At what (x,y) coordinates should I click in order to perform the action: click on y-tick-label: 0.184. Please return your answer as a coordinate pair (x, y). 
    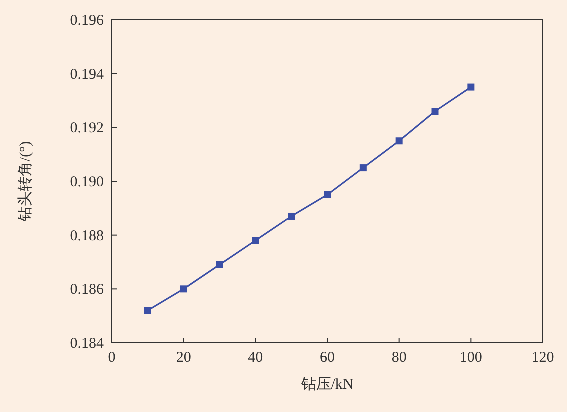
    Looking at the image, I should click on (87, 344).